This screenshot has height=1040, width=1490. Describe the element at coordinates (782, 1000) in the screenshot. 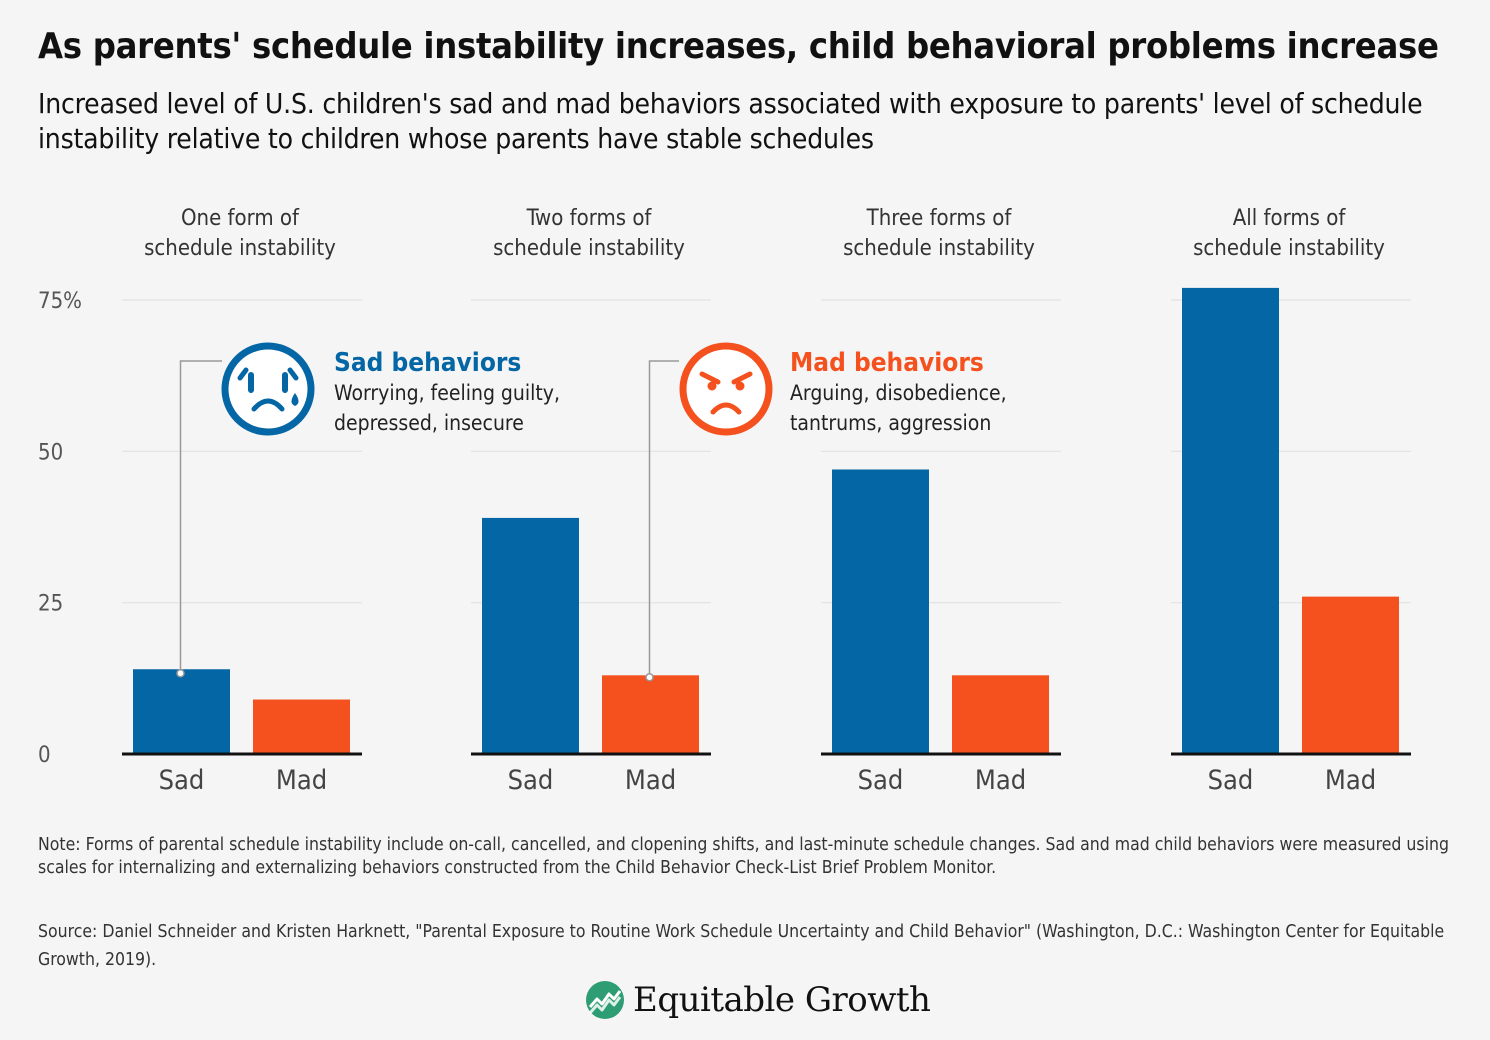

I see `brand-name: Equitable Growth` at that location.